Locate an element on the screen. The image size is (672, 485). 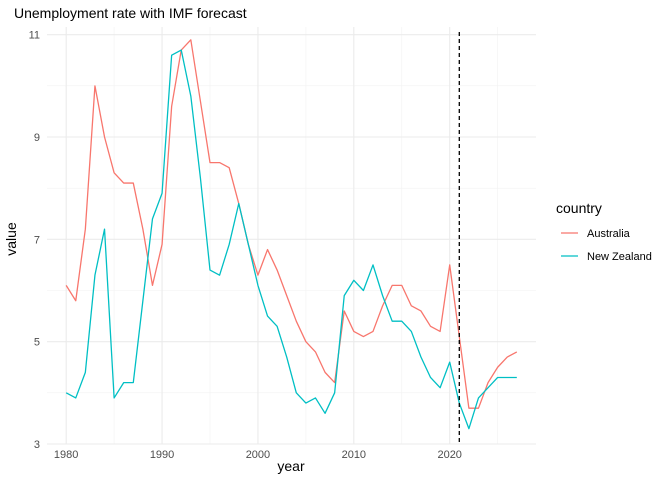
y-axis-title: value is located at coordinates (11, 239).